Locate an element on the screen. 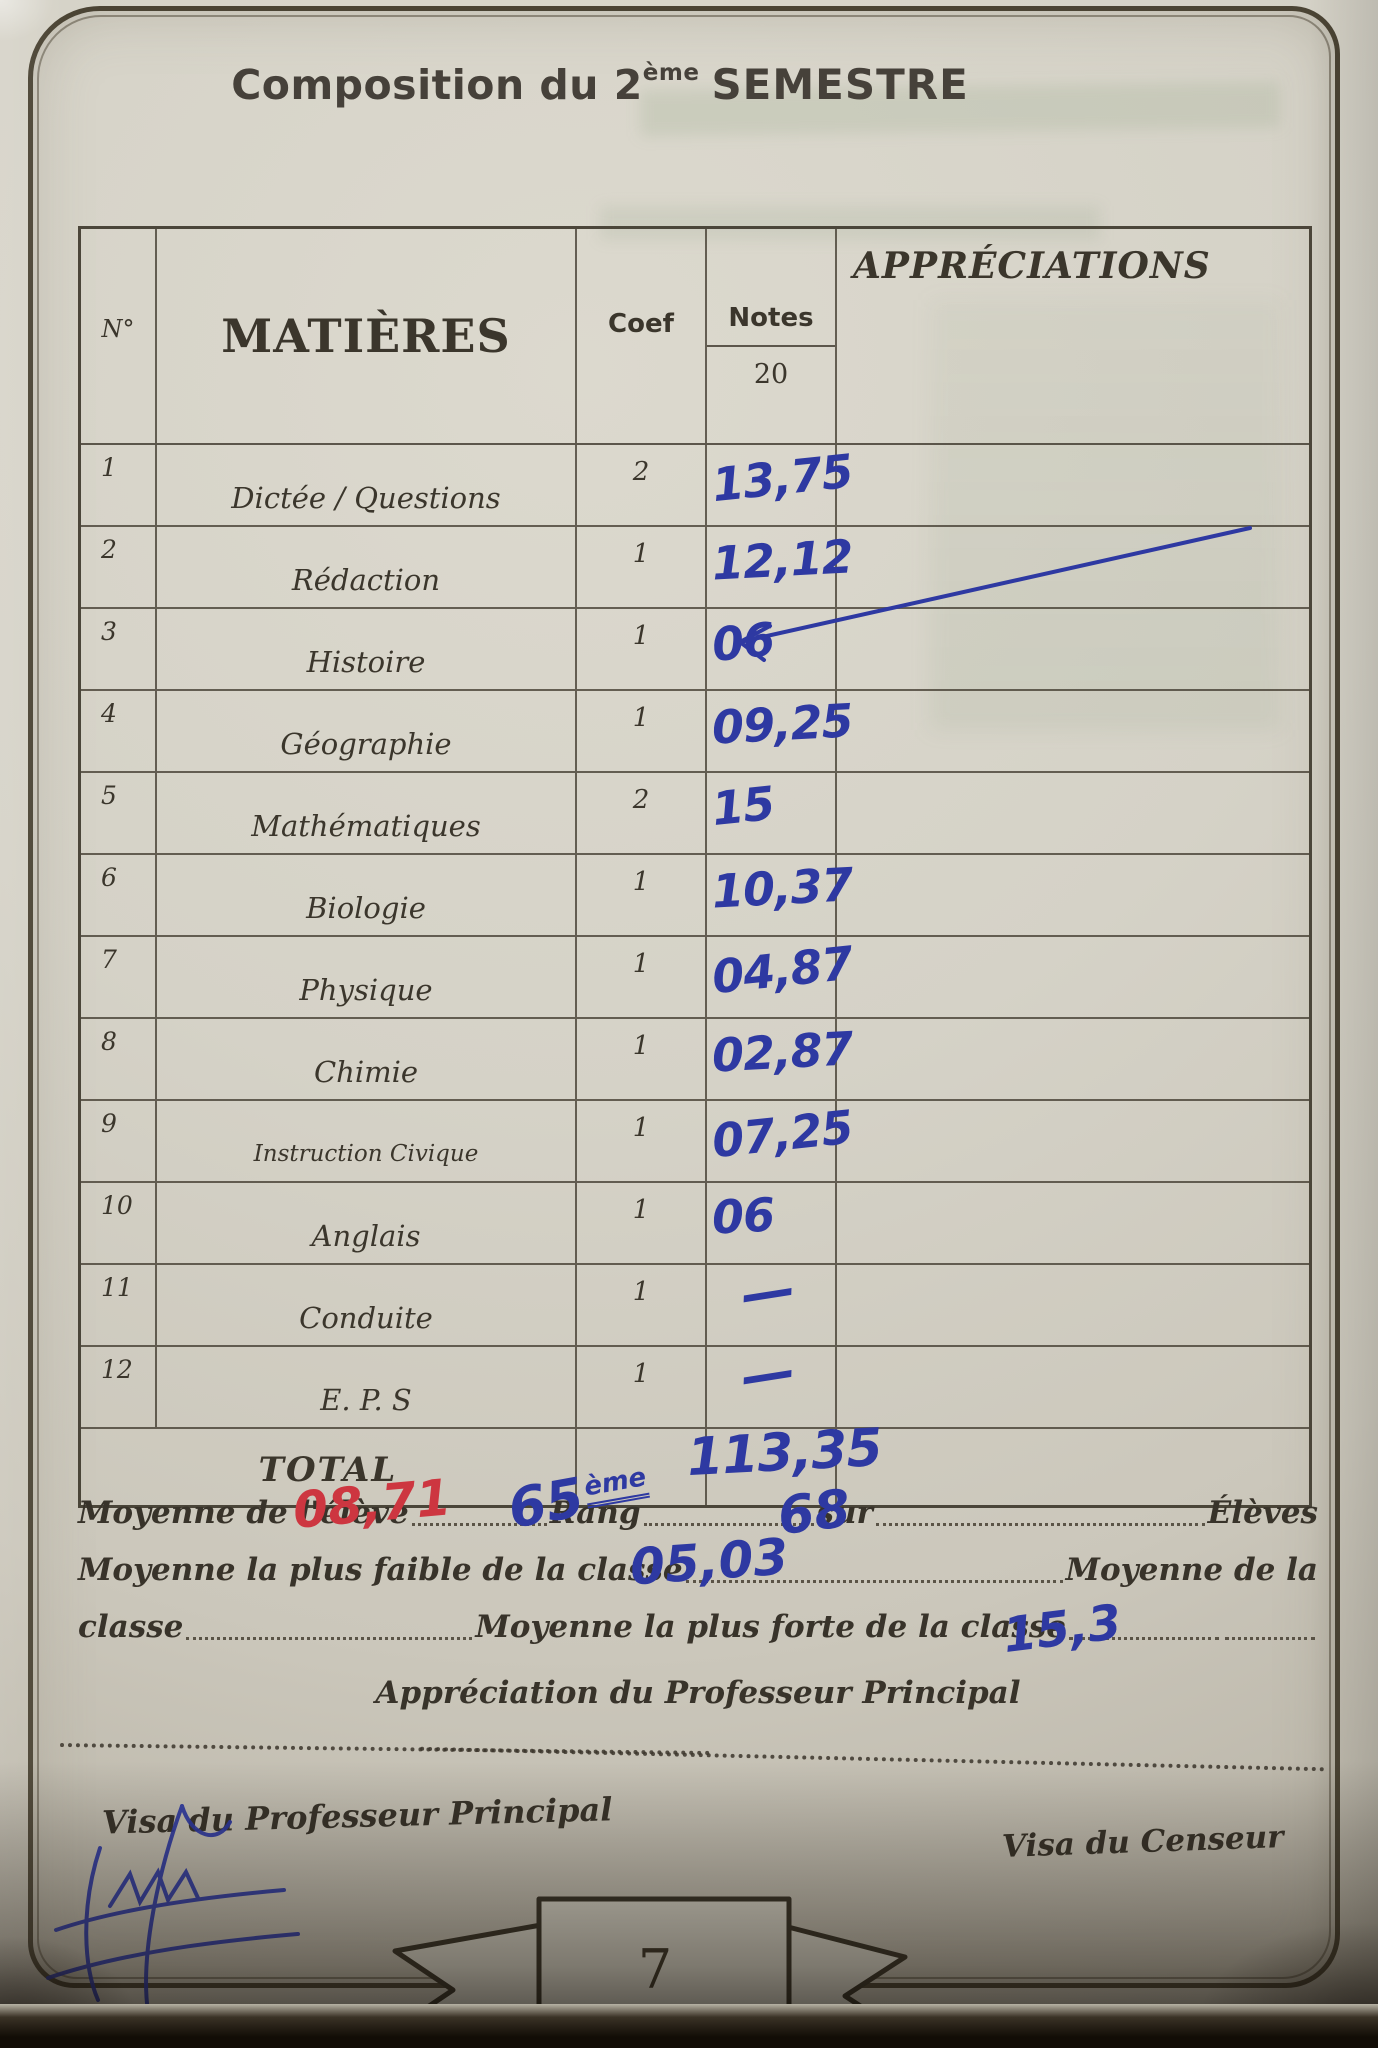 This screenshot has width=1378, height=2048. subject-label: Instruction Civique is located at coordinates (365, 1141).